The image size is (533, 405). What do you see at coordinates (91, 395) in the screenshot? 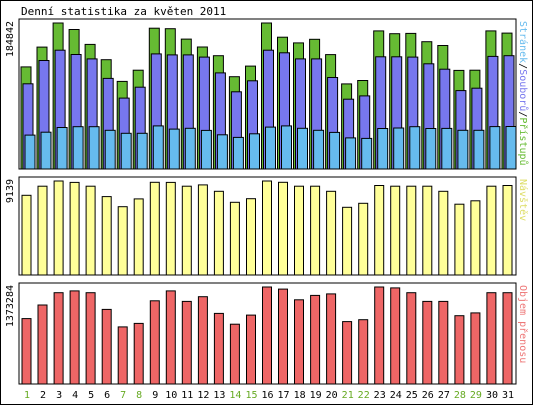
I see `x-label-day-5: 5` at bounding box center [91, 395].